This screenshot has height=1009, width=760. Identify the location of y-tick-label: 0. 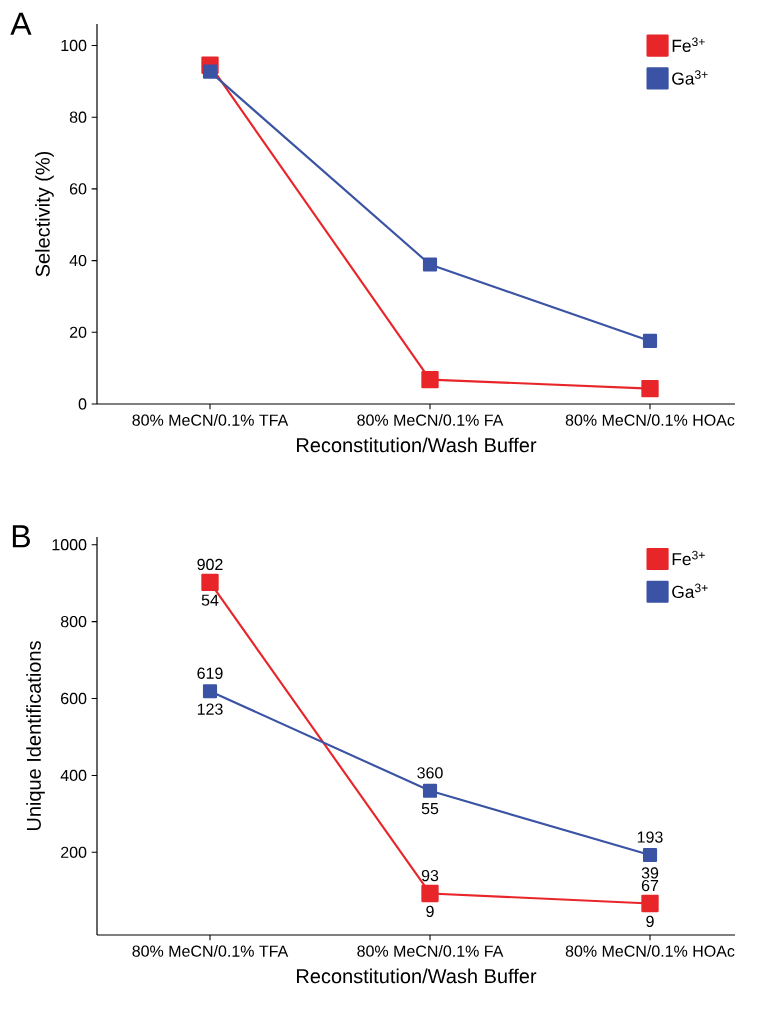
(82, 404).